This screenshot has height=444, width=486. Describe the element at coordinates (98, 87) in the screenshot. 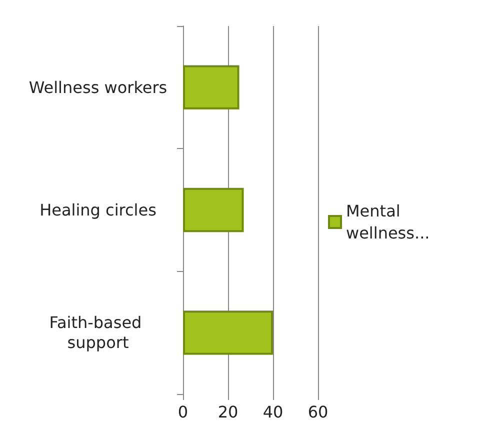

I see `y-tick-label: Wellness workers` at that location.